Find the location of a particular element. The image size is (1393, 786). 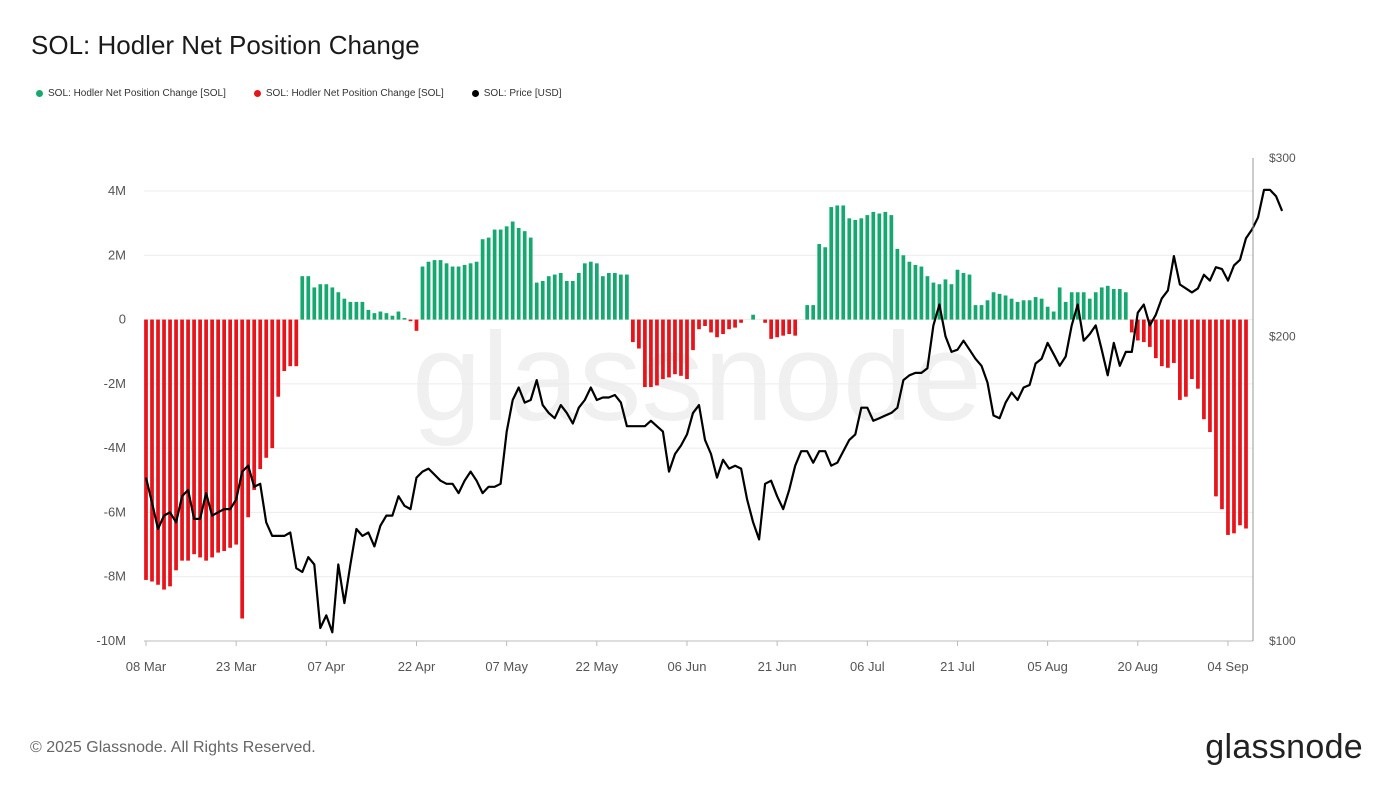

legend-dot-price is located at coordinates (475, 93).